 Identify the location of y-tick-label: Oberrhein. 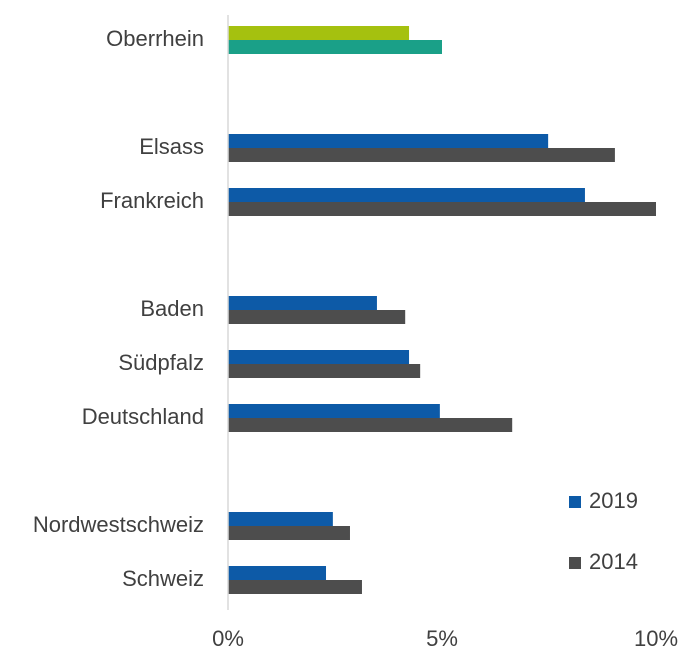
(155, 38).